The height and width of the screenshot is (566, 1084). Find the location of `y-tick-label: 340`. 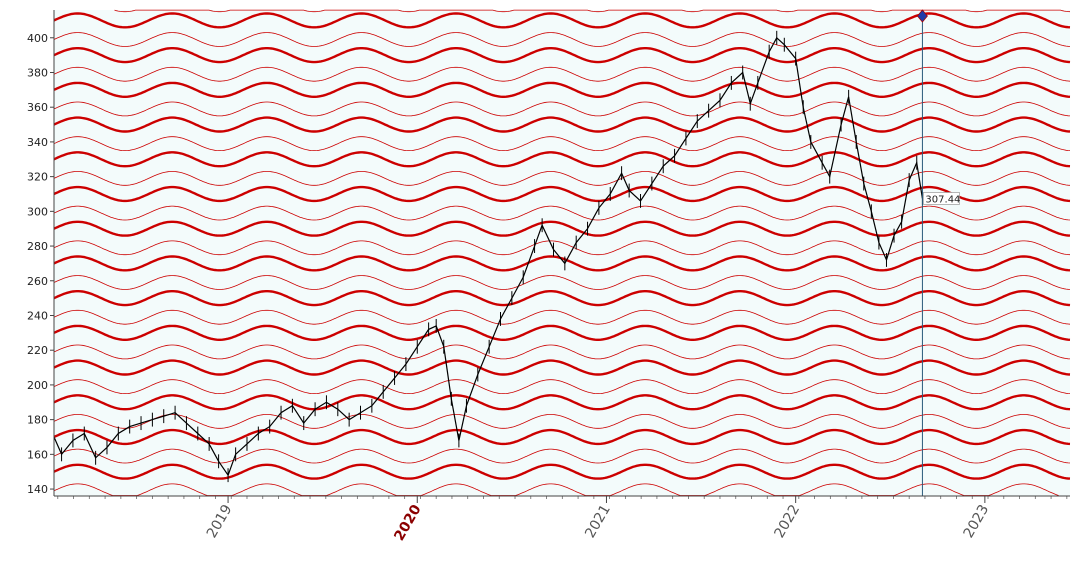

y-tick-label: 340 is located at coordinates (37, 142).